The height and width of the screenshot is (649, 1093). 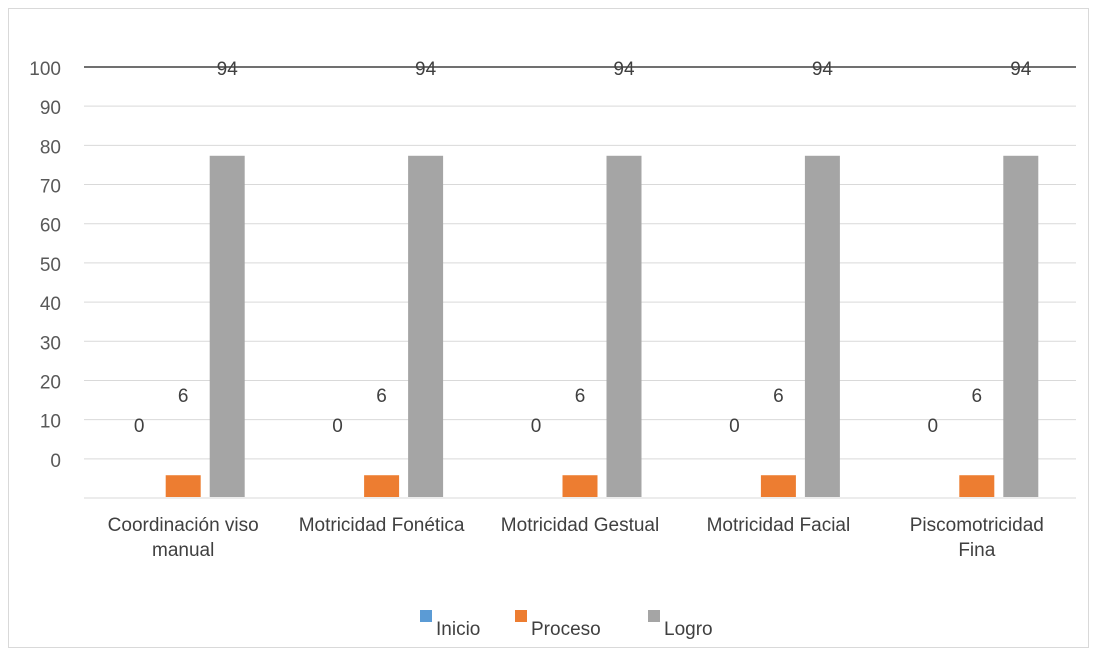 What do you see at coordinates (50, 304) in the screenshot?
I see `y-tick-label: 40` at bounding box center [50, 304].